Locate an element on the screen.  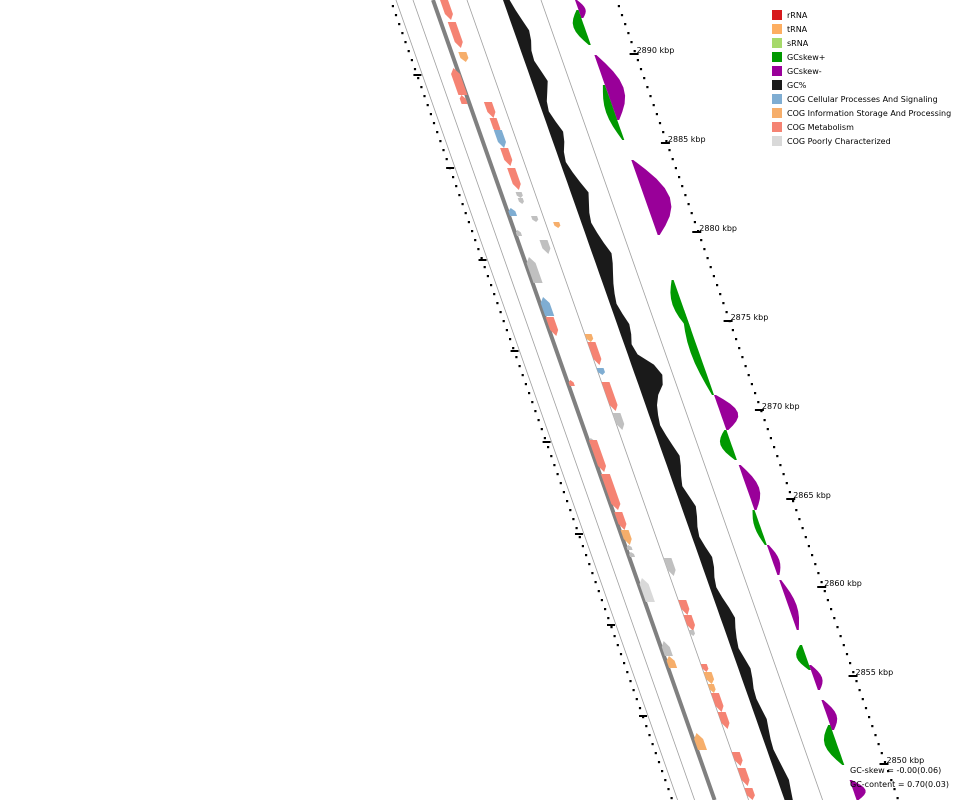
scale-label: 2860 kbp is located at coordinates (843, 583).